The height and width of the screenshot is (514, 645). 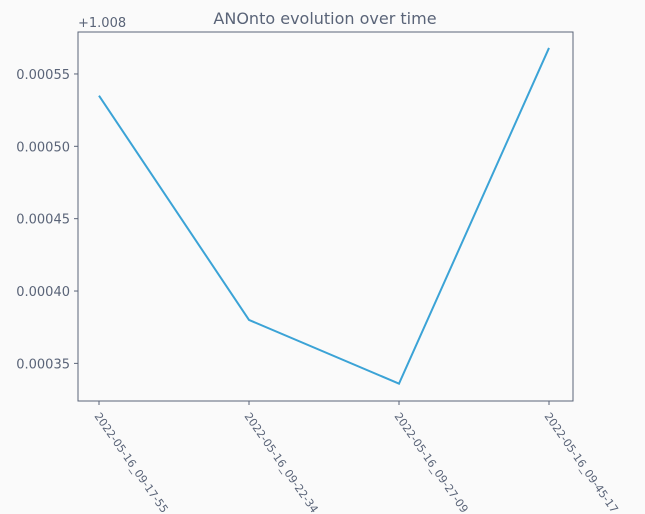 I want to click on offset-label: +1.008, so click(x=102, y=23).